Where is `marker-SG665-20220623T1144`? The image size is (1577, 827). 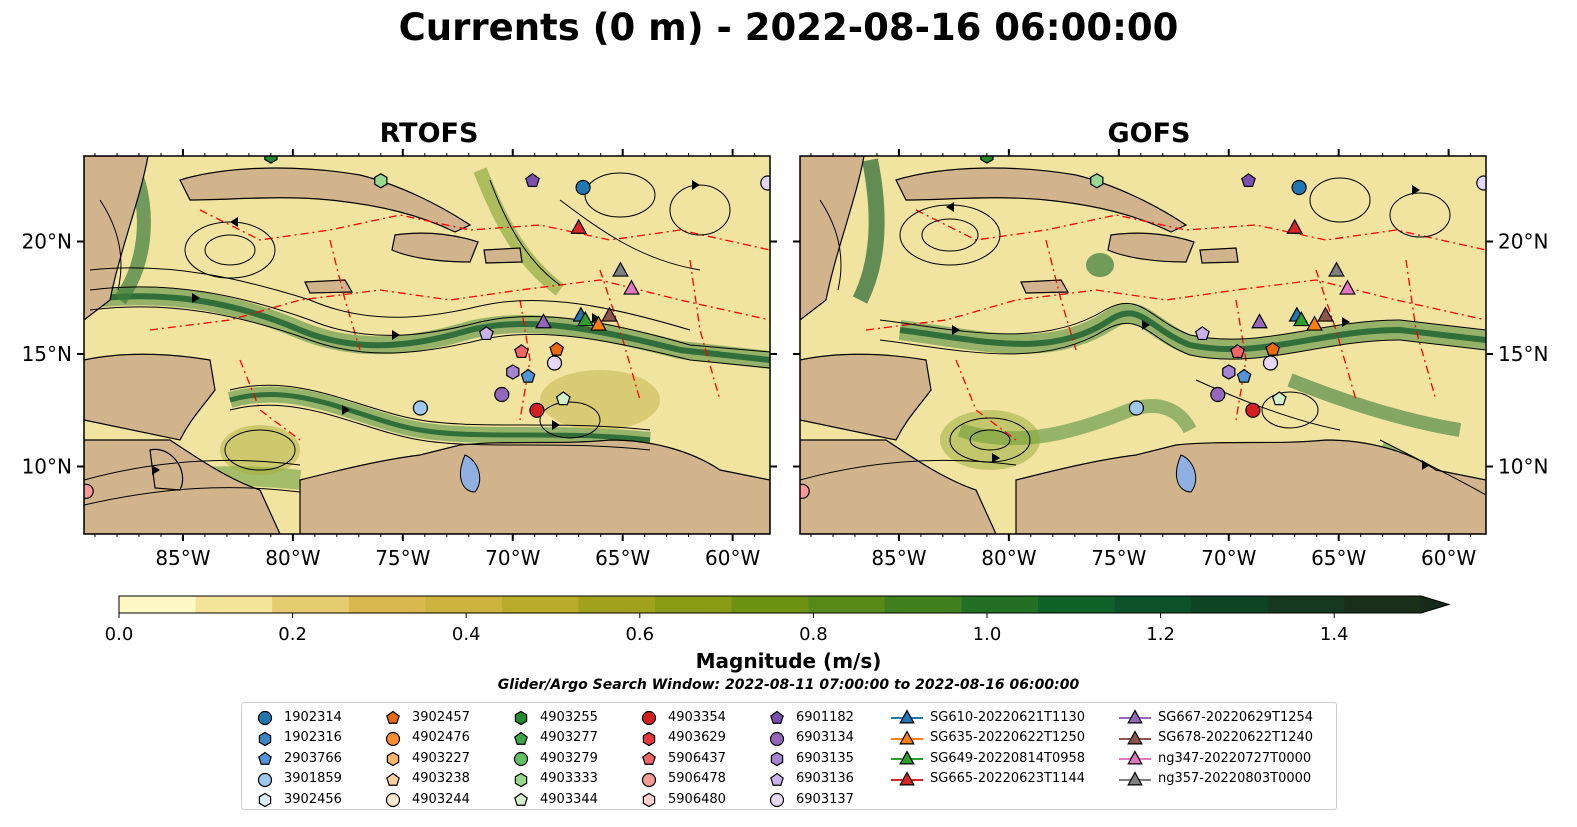 marker-SG665-20220623T1144 is located at coordinates (579, 226).